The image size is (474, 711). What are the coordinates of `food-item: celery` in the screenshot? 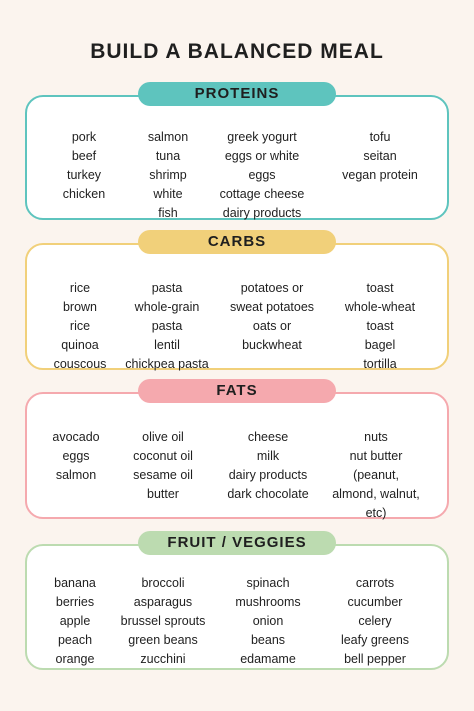 It's located at (375, 621).